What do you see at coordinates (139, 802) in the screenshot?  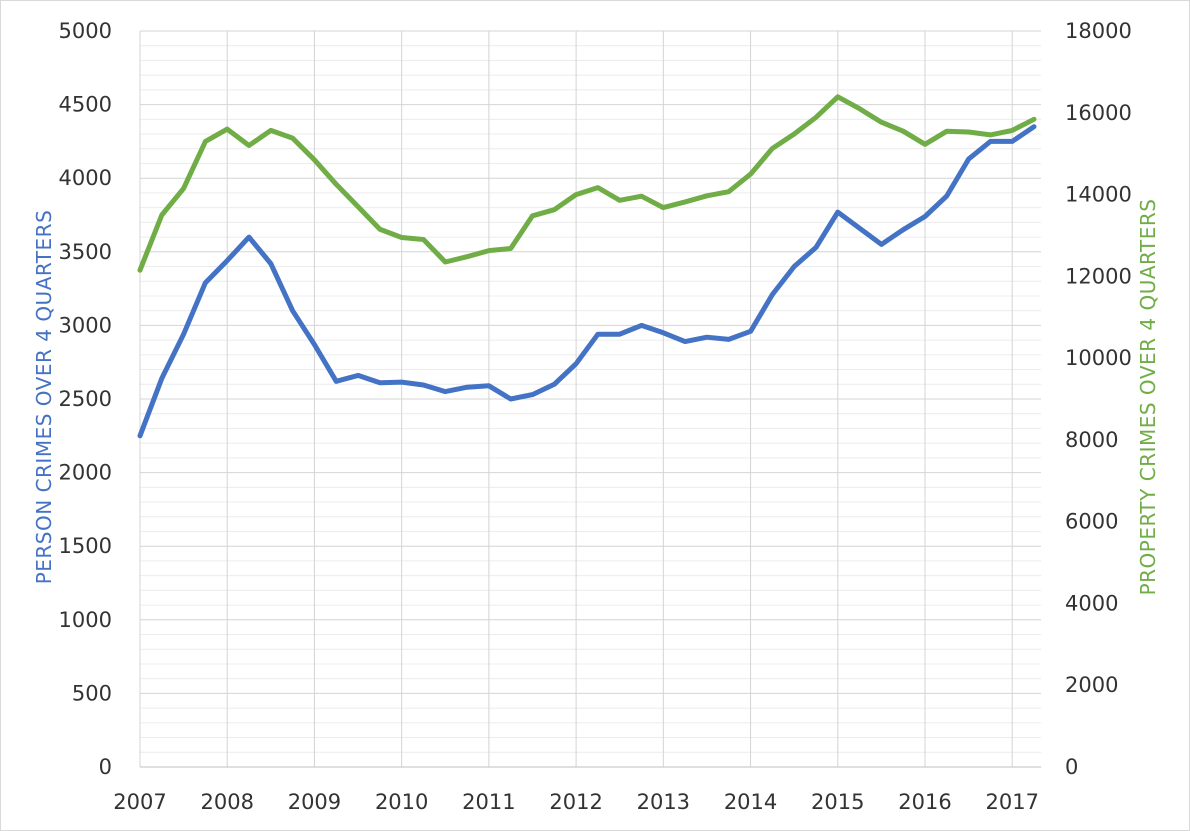 I see `x-tick-label: 2007` at bounding box center [139, 802].